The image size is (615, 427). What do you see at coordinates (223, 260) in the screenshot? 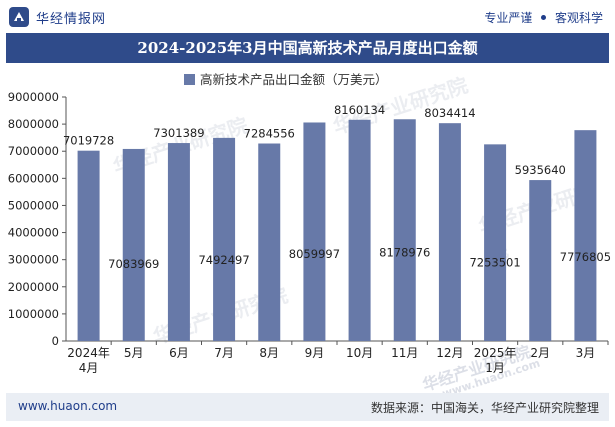
I see `data-label: 7492497` at bounding box center [223, 260].